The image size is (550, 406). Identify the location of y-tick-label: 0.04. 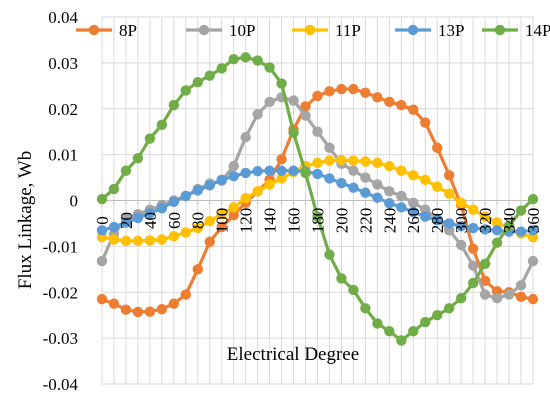
(63, 17).